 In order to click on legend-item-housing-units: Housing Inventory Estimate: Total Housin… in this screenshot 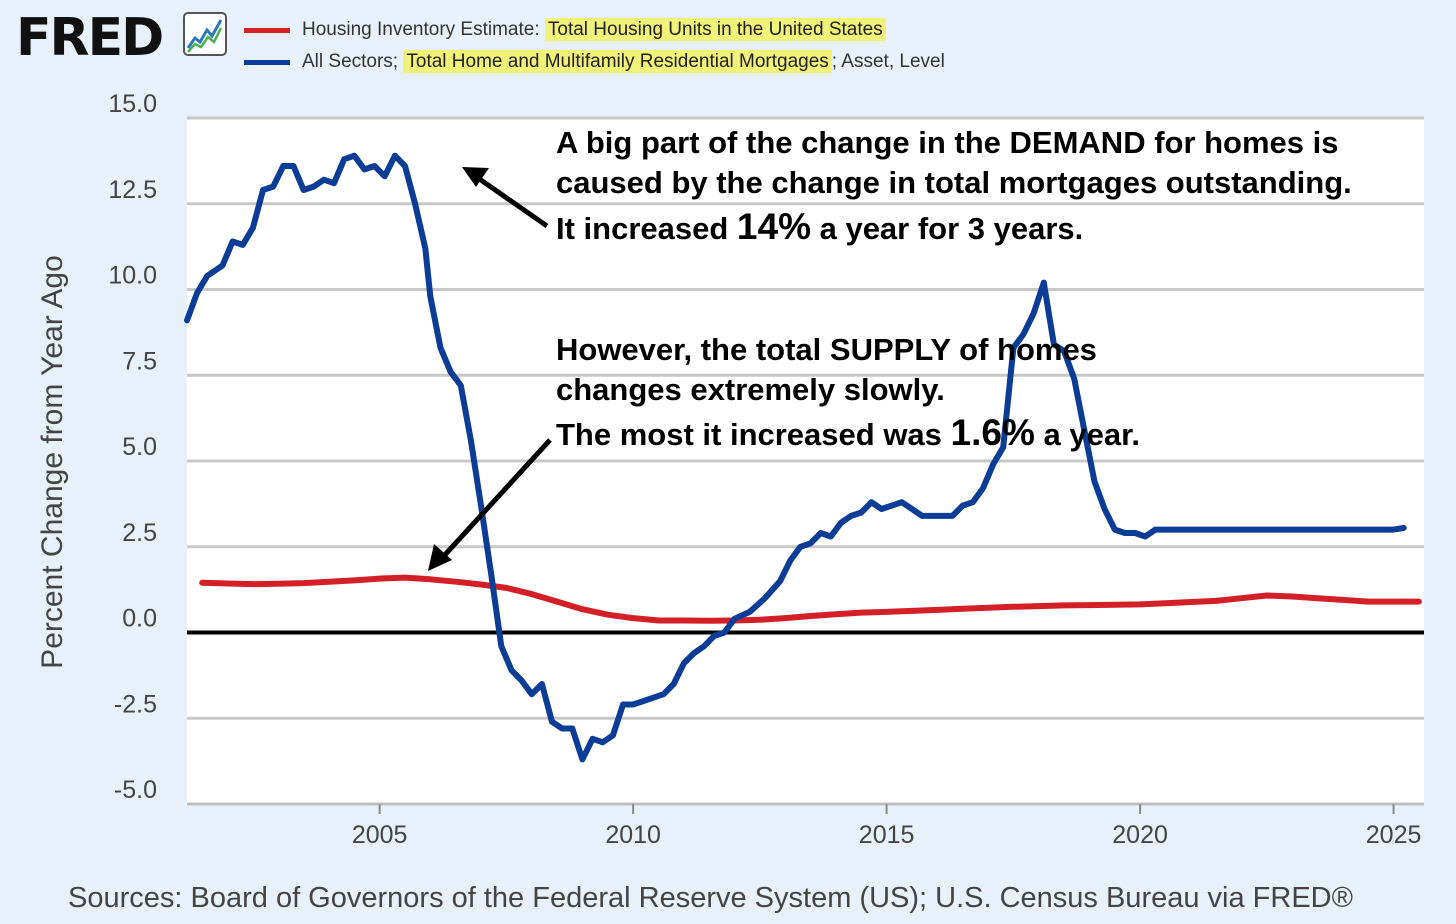, I will do `click(594, 30)`.